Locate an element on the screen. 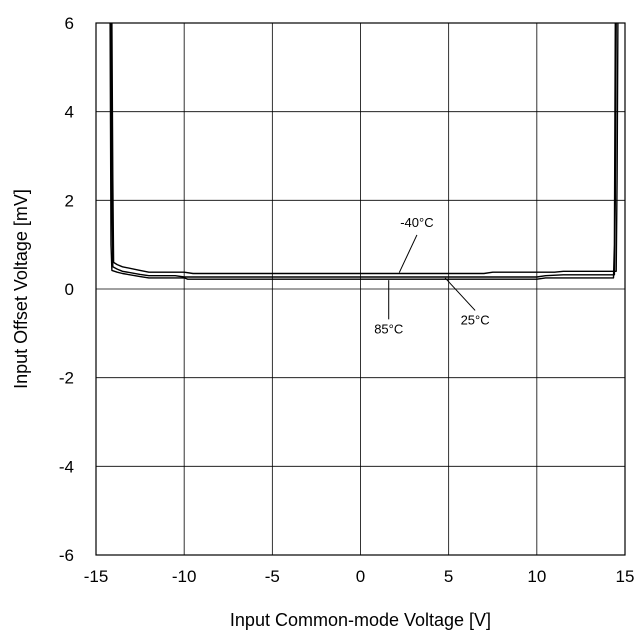  x-tick-labels: -15 -10 -5 0 5 10 15 is located at coordinates (359, 576).